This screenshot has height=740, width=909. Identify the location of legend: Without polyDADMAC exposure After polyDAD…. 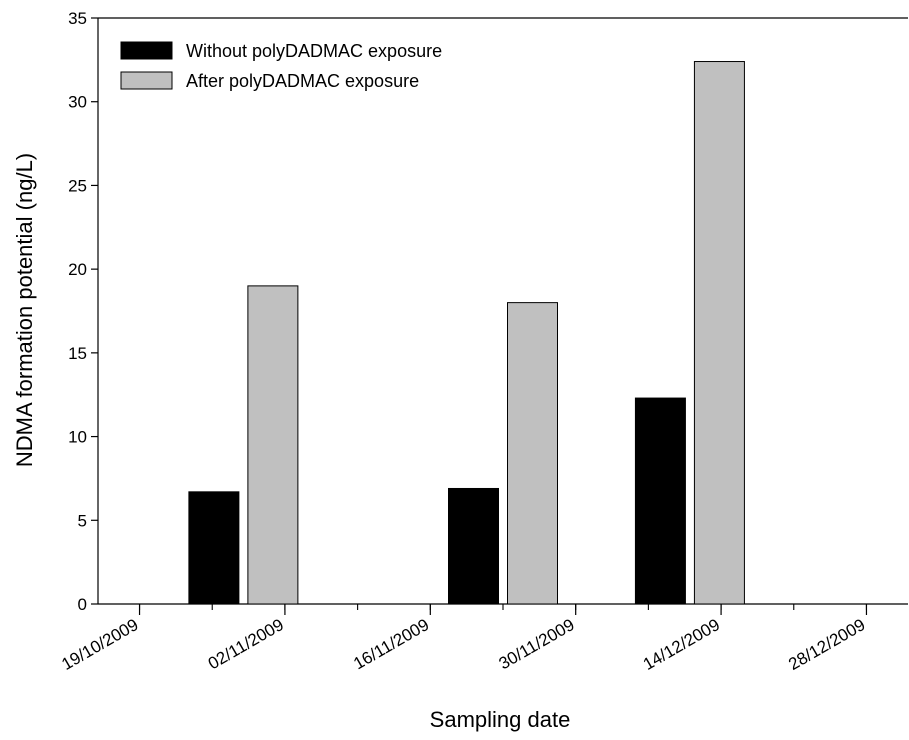
(281, 66).